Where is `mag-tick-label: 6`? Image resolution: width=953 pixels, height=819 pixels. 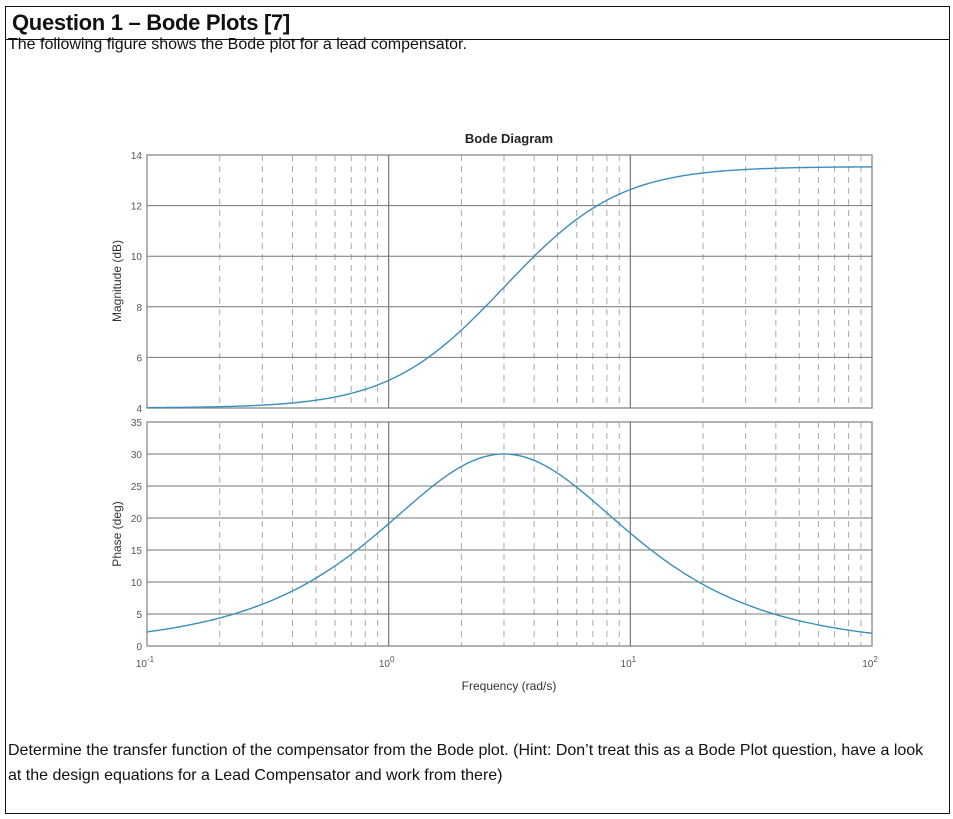 mag-tick-label: 6 is located at coordinates (139, 358).